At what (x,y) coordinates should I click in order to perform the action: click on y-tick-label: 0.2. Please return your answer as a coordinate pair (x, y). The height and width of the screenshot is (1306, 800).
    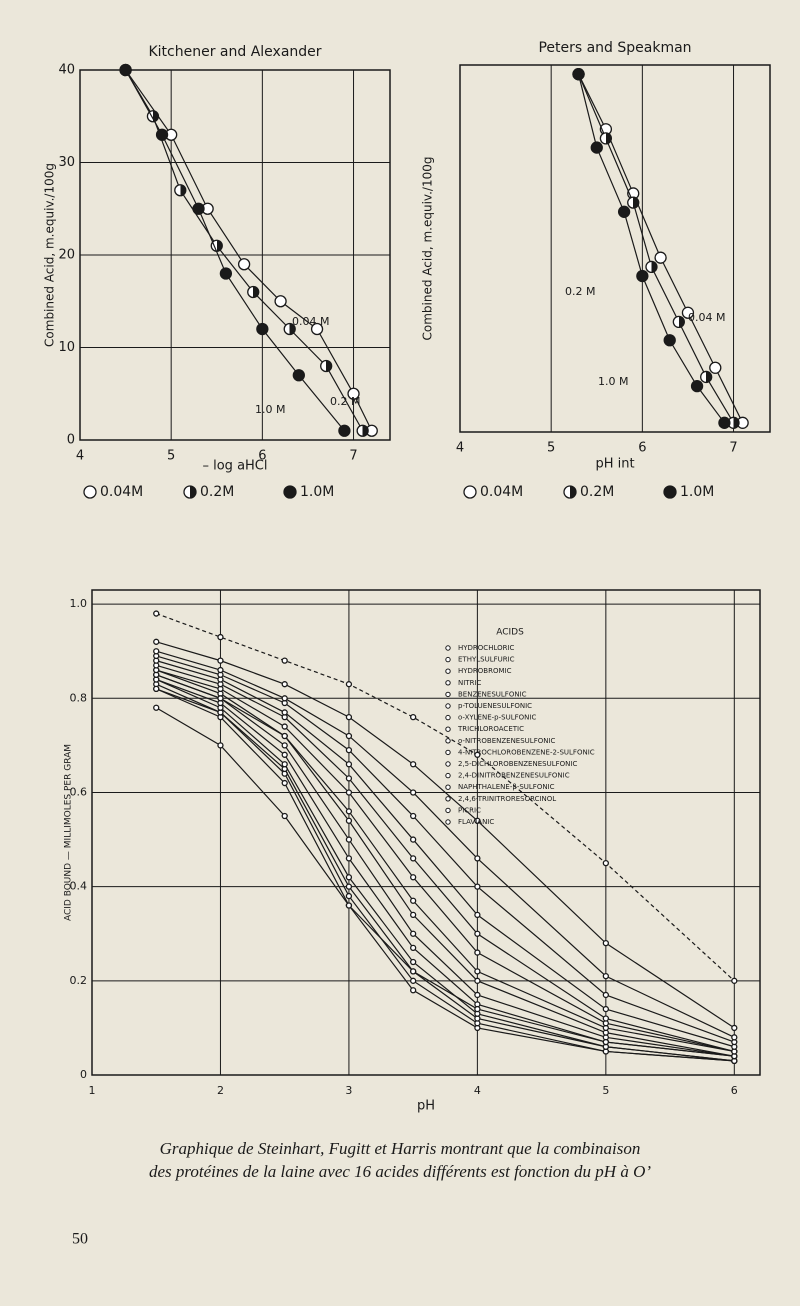
    Looking at the image, I should click on (79, 980).